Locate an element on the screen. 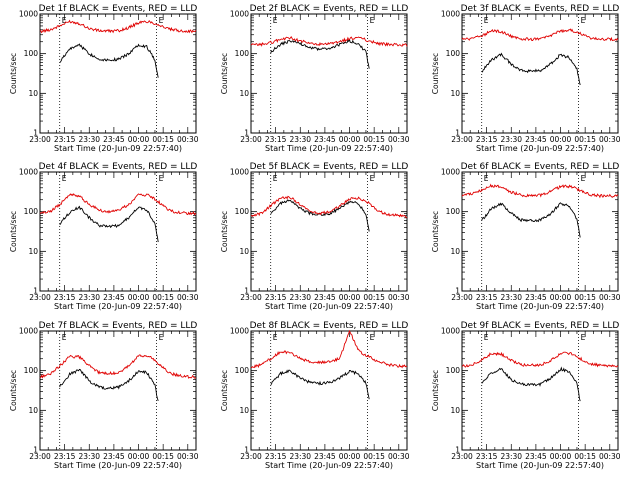 The width and height of the screenshot is (640, 480). panel-title: Det 7f BLACK = Events, RED = LLD is located at coordinates (118, 326).